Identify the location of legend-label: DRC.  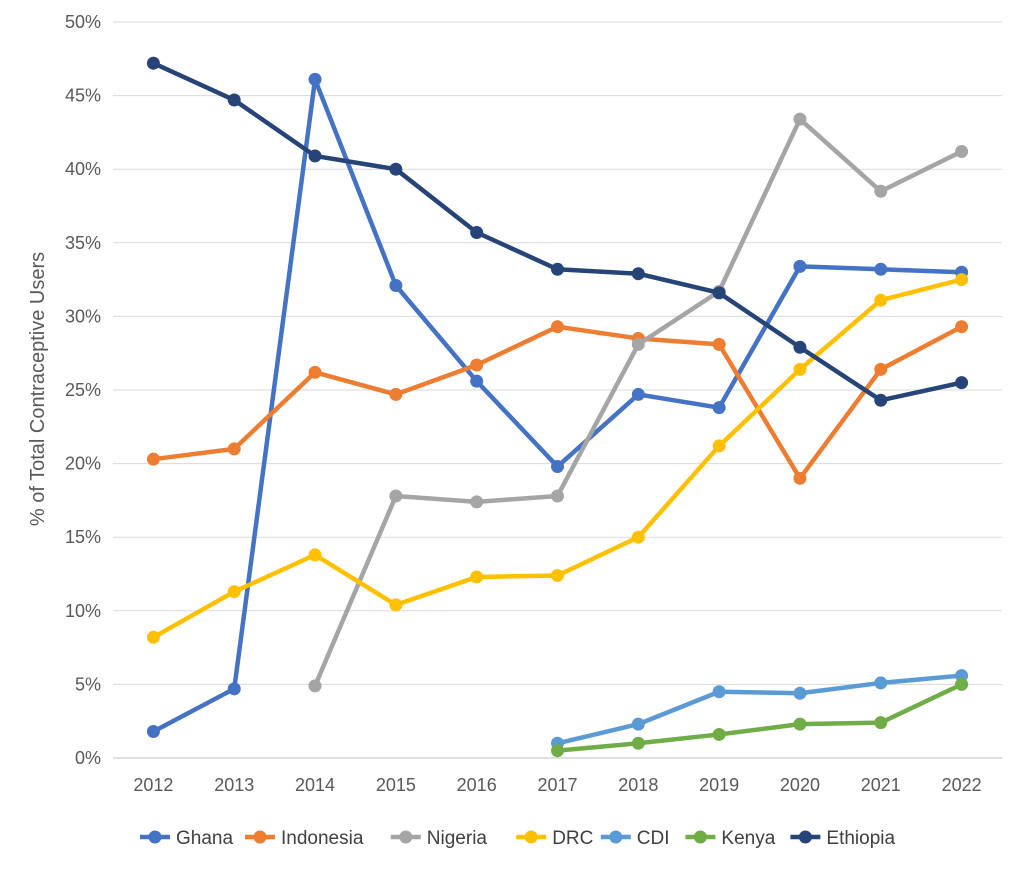
(572, 838).